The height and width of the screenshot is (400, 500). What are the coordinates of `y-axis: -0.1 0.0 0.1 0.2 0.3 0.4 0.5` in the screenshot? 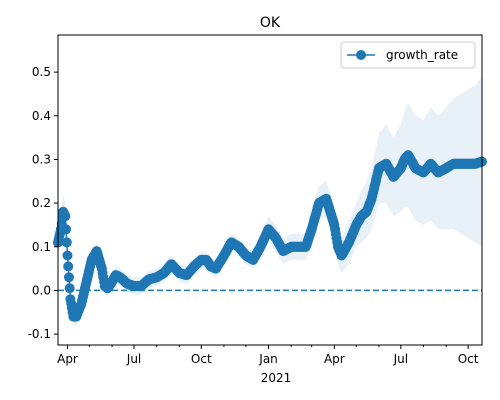 It's located at (43, 203).